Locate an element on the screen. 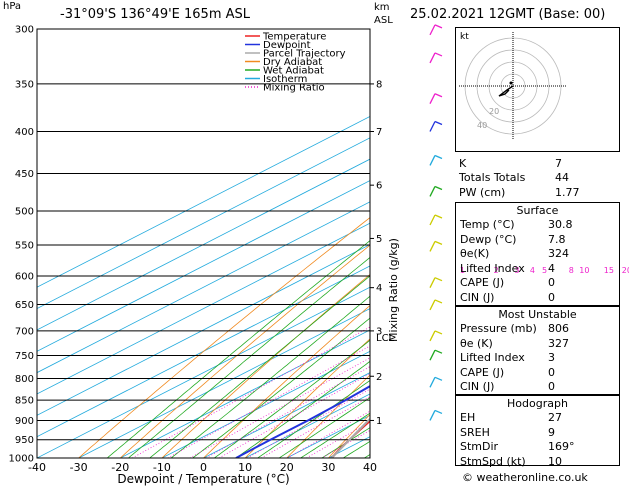  datetime-title: 25.02.2021 12GMT (Base: 00) is located at coordinates (508, 14).